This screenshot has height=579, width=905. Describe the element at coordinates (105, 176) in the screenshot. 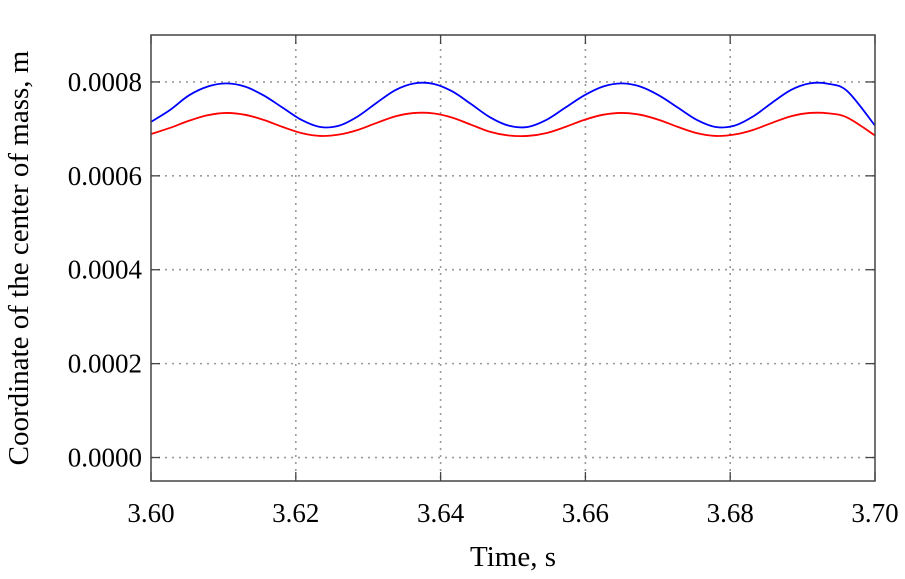

I see `y-tick-label: 0.0006` at that location.